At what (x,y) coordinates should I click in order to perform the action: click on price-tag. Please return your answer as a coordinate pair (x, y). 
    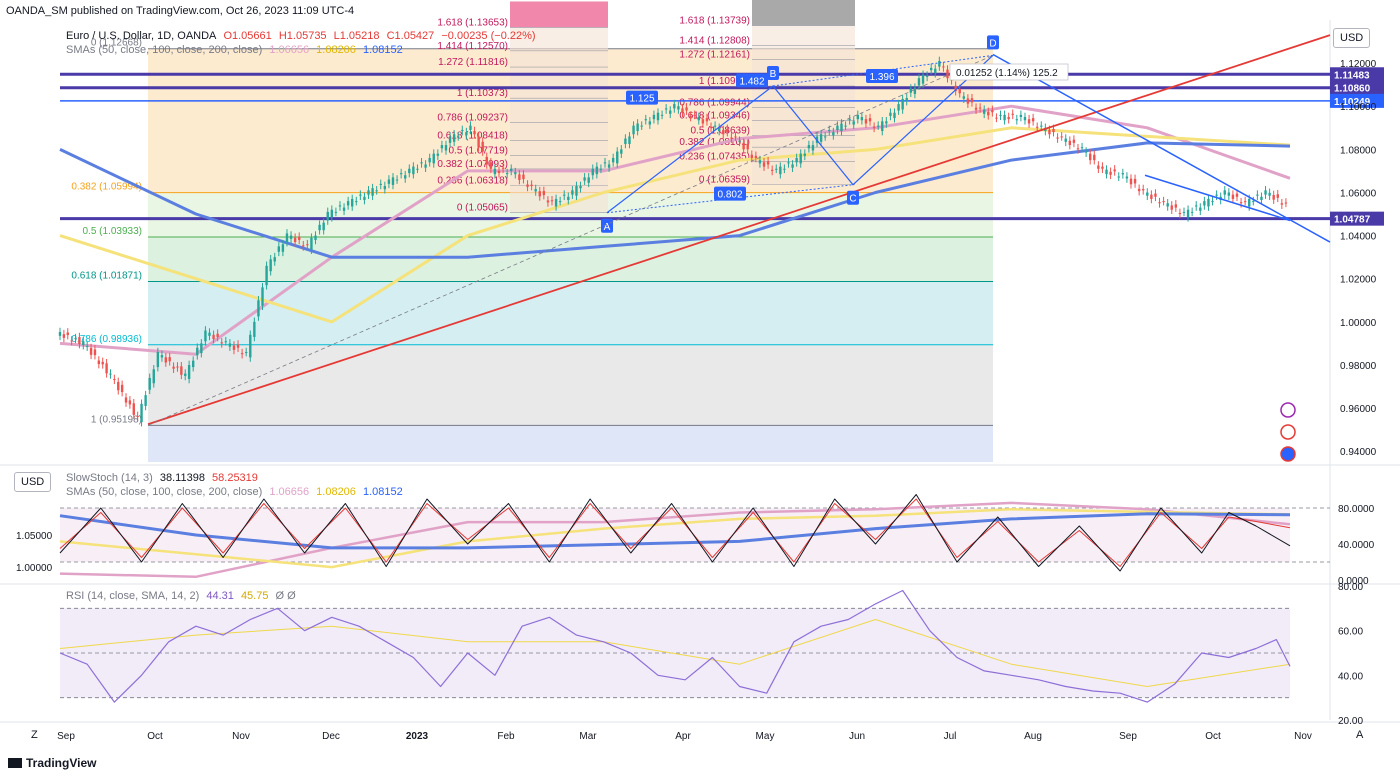
    Looking at the image, I should click on (1357, 87).